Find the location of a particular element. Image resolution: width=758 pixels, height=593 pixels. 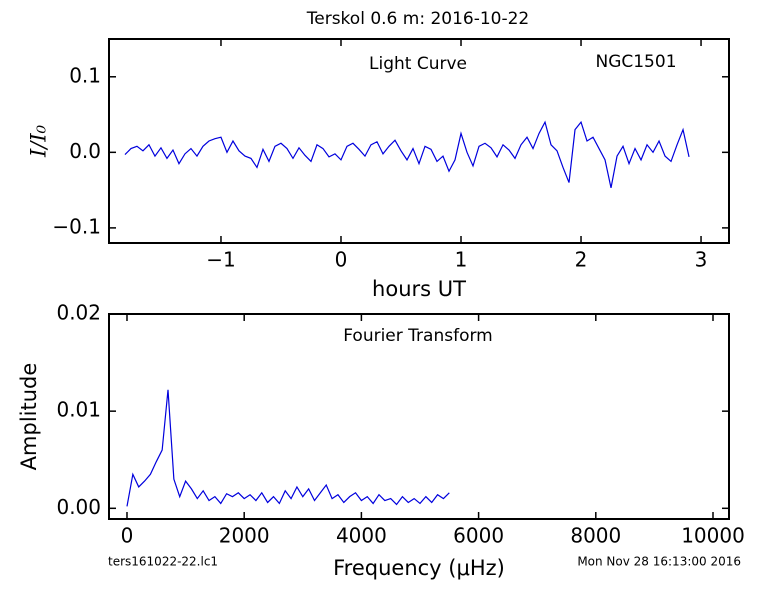

x-axis-label: hours UT is located at coordinates (419, 289).